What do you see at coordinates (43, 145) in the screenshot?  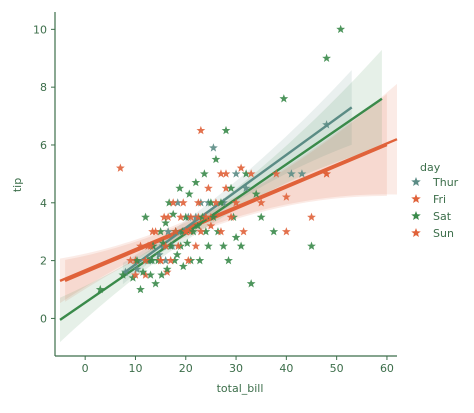 I see `y-tick-label: 6` at bounding box center [43, 145].